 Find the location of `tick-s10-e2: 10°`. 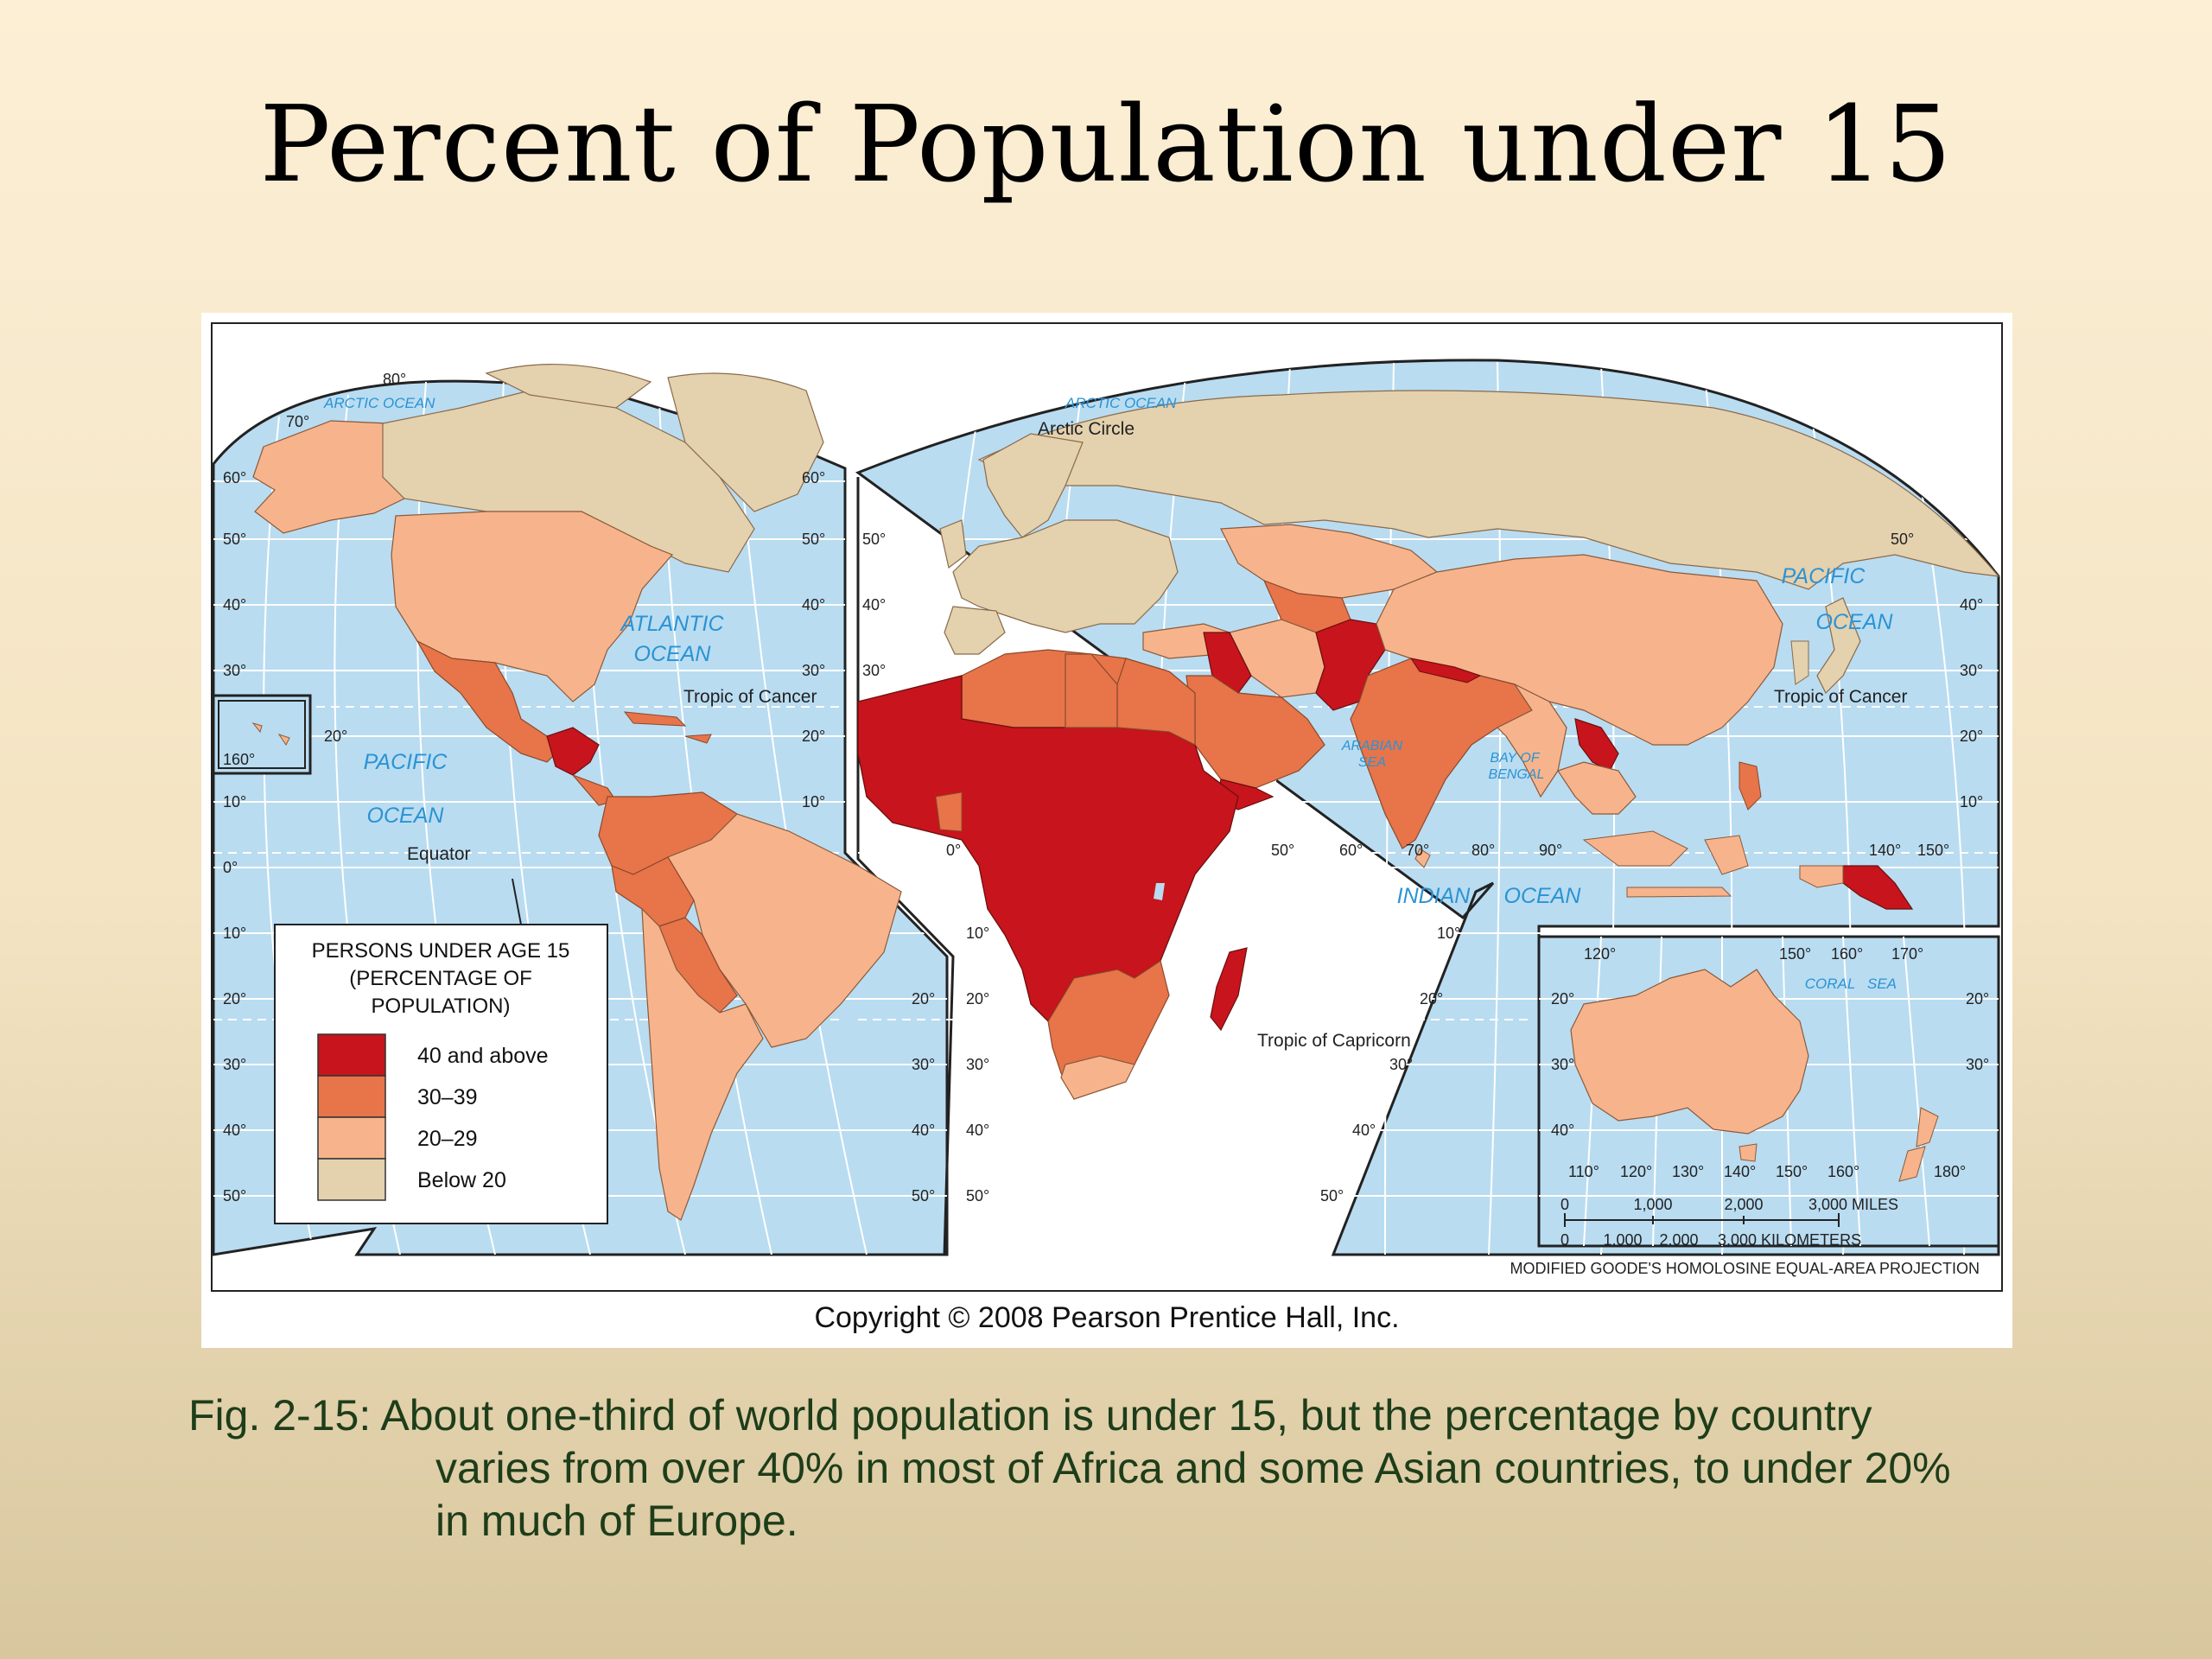

tick-s10-e2: 10° is located at coordinates (1448, 933).